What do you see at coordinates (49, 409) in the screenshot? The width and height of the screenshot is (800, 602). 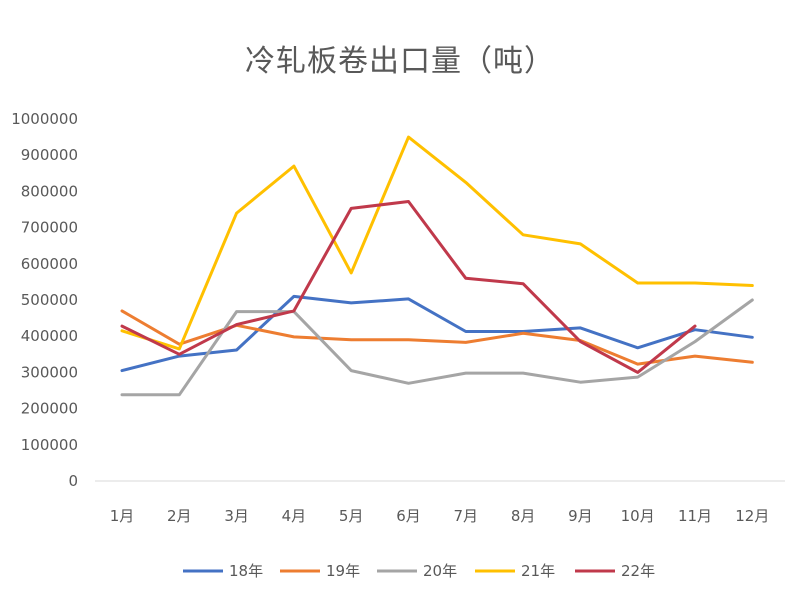 I see `y-tick-label: 200000` at bounding box center [49, 409].